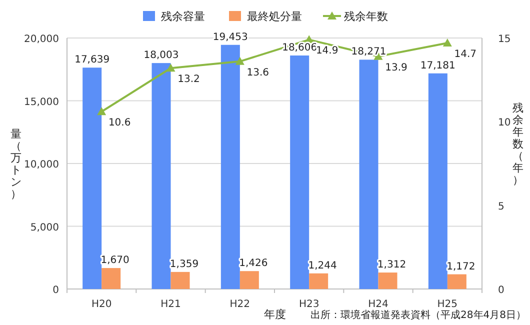 The height and width of the screenshot is (325, 530). What do you see at coordinates (309, 304) in the screenshot?
I see `x-tick-label: H23` at bounding box center [309, 304].